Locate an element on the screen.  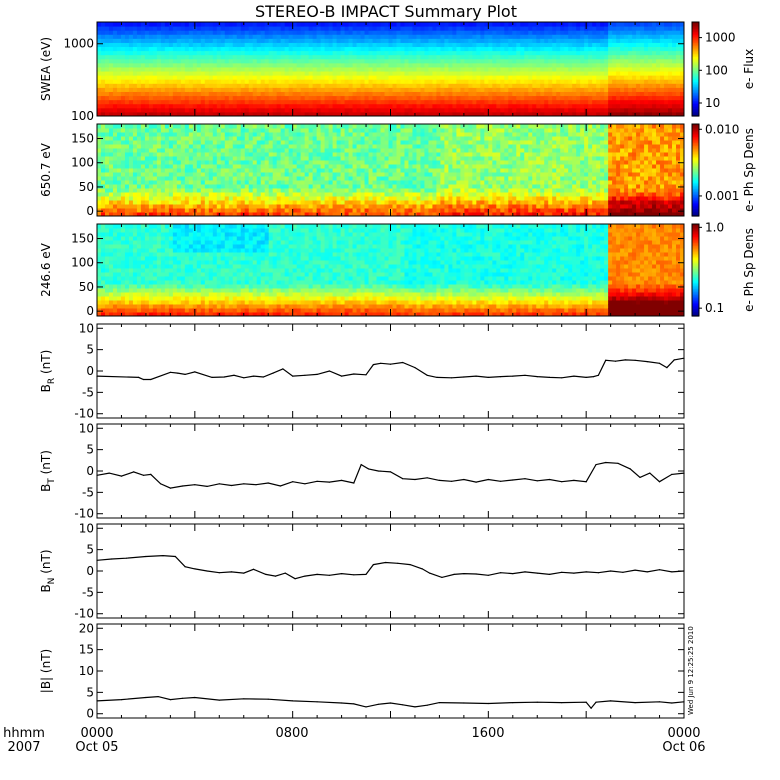
colorbar-swatch is located at coordinates (695, 76).